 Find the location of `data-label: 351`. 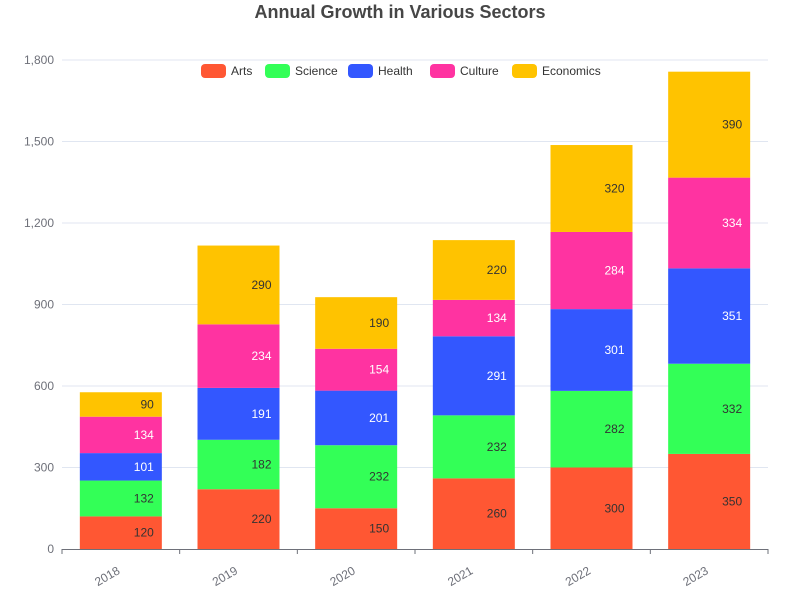

data-label: 351 is located at coordinates (732, 316).